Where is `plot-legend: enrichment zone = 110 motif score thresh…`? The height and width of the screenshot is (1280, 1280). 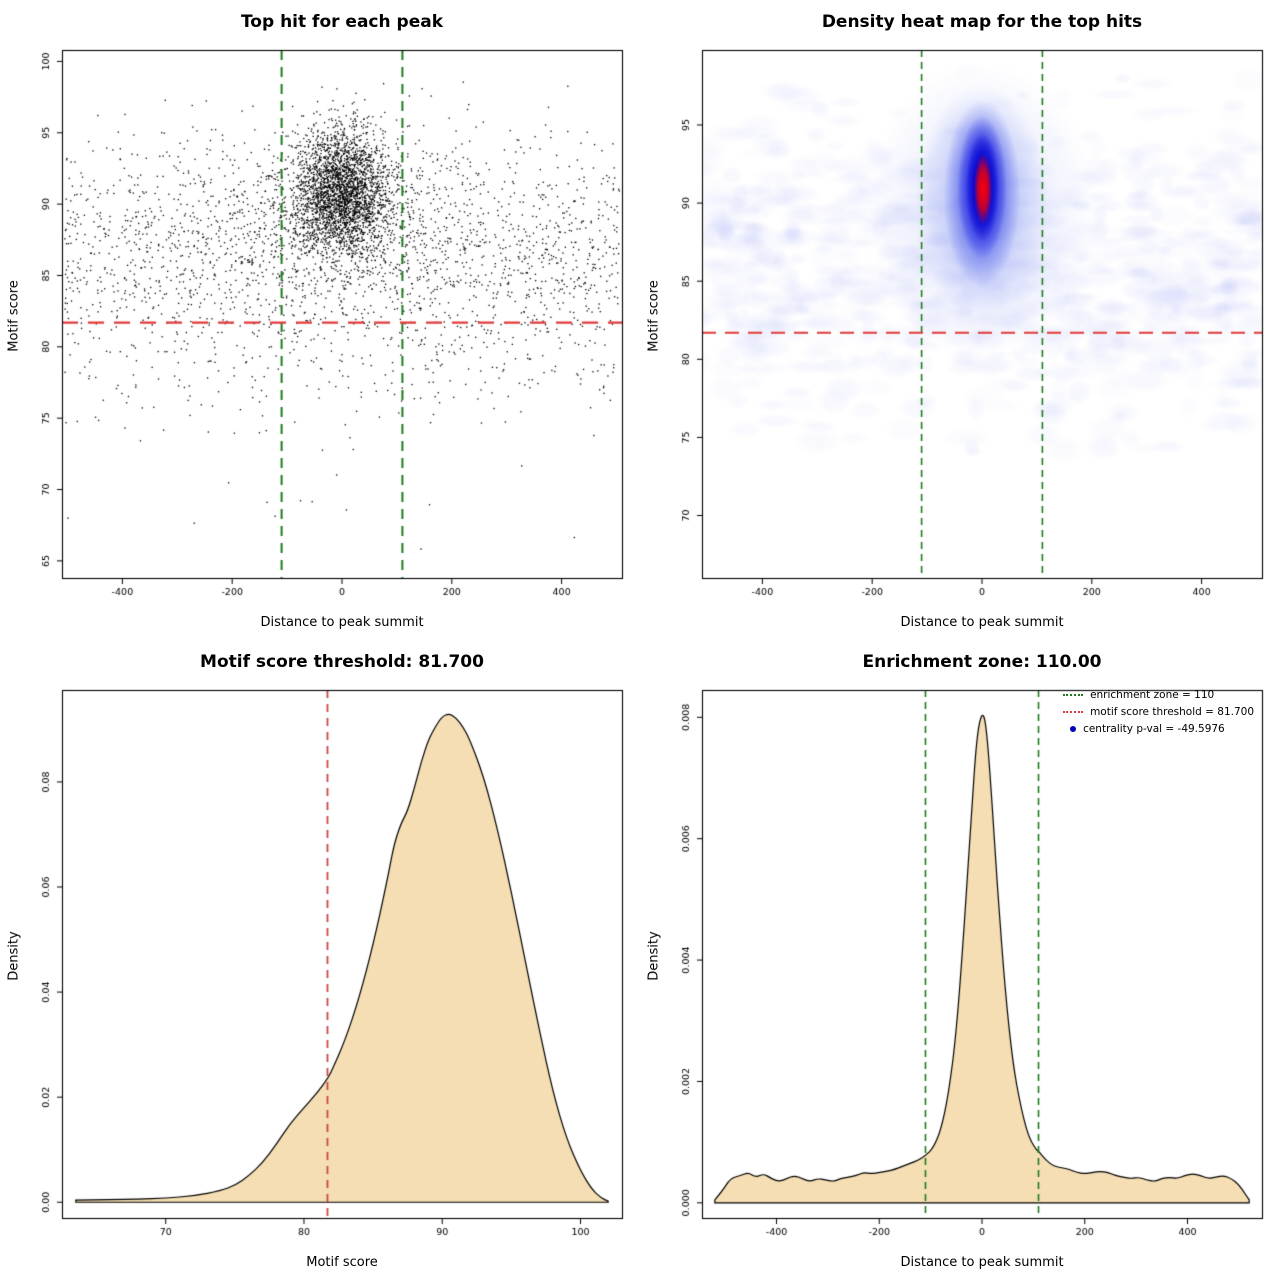
plot-legend: enrichment zone = 110 motif score thresh… is located at coordinates (1158, 711).